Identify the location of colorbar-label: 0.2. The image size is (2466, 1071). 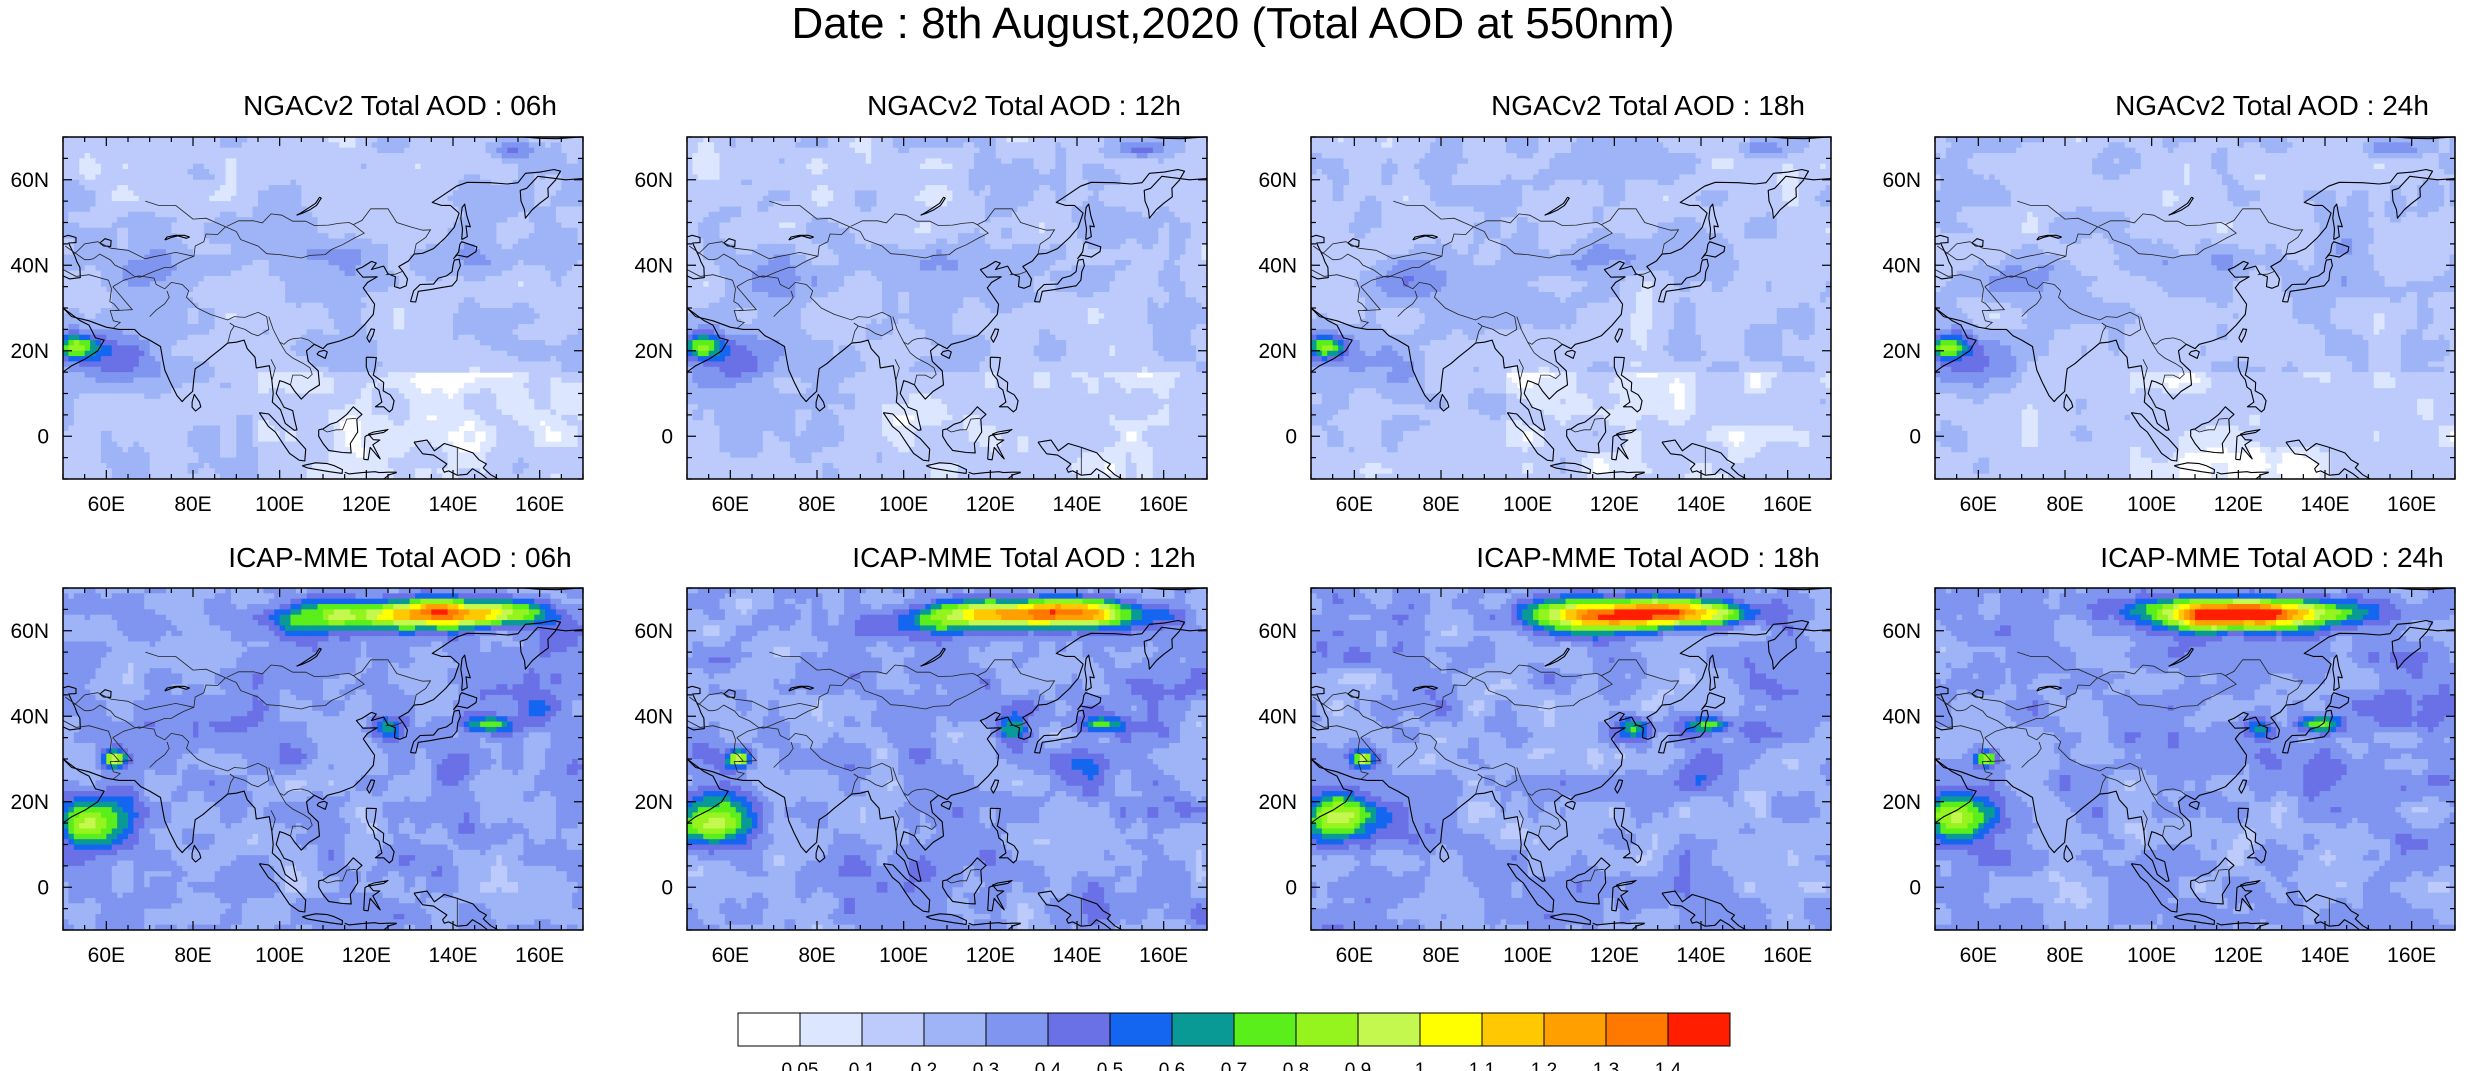
(924, 1065).